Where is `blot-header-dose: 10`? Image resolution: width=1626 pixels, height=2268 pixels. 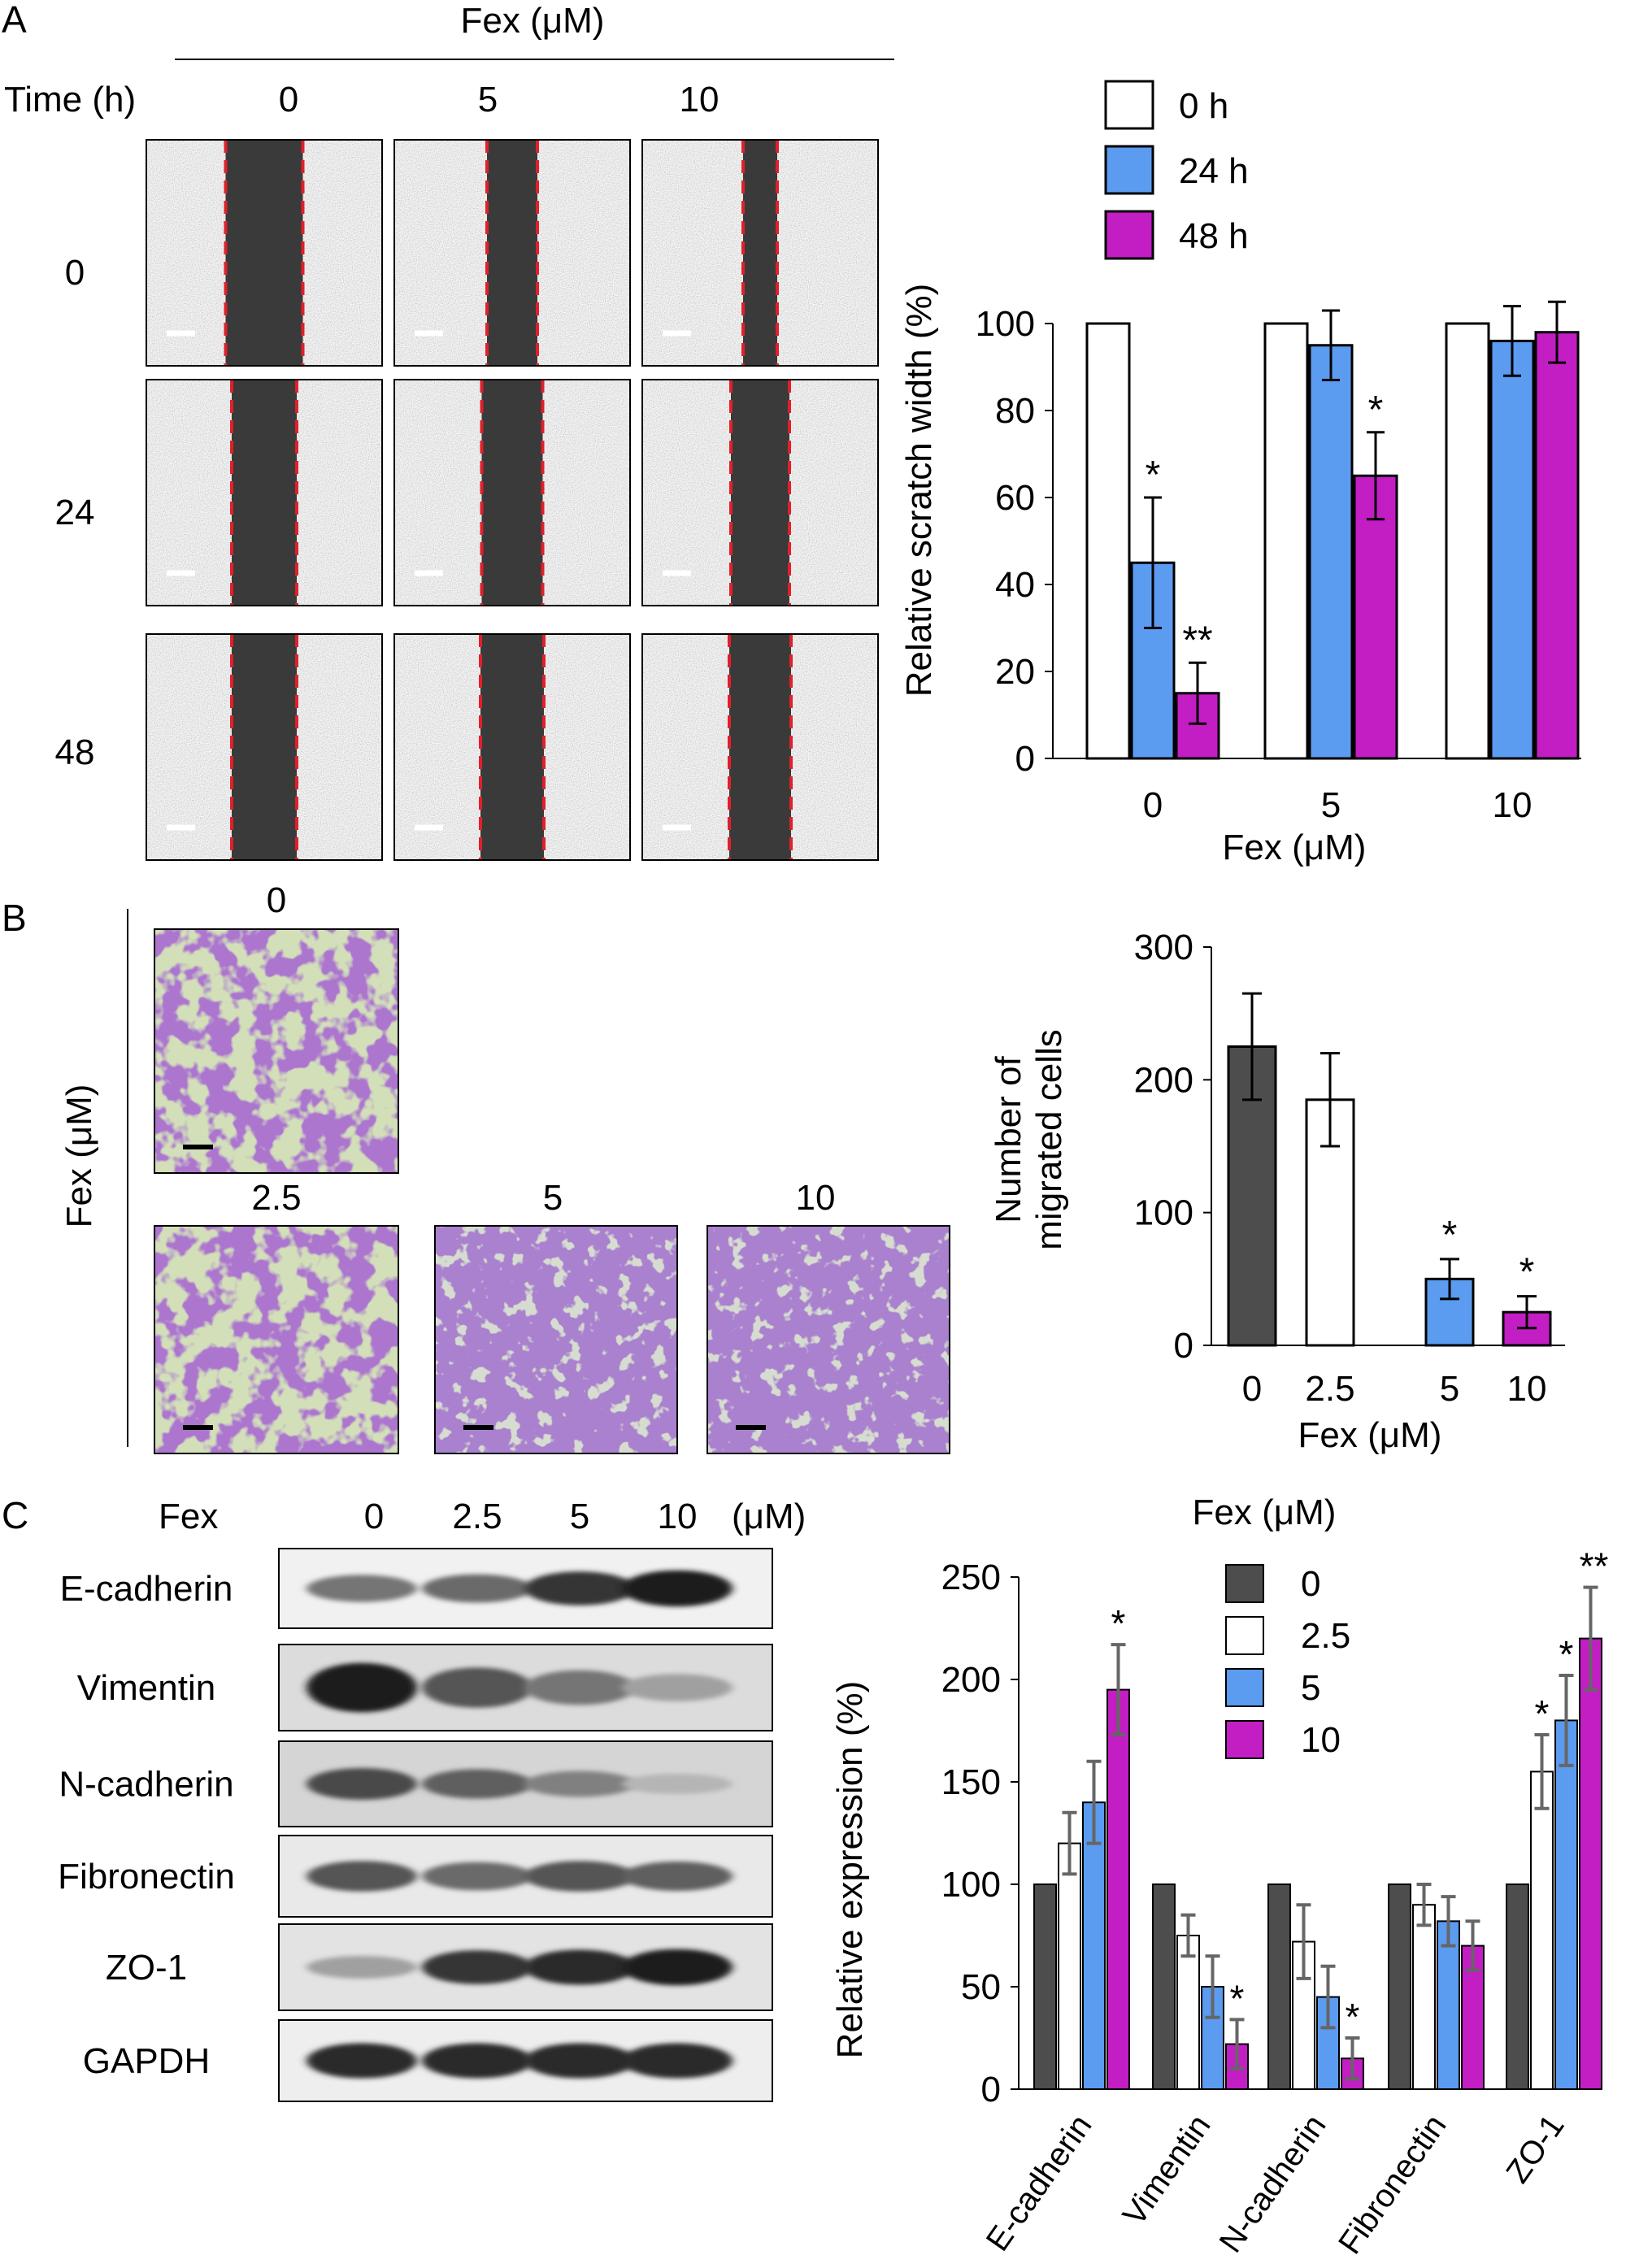 blot-header-dose: 10 is located at coordinates (678, 1516).